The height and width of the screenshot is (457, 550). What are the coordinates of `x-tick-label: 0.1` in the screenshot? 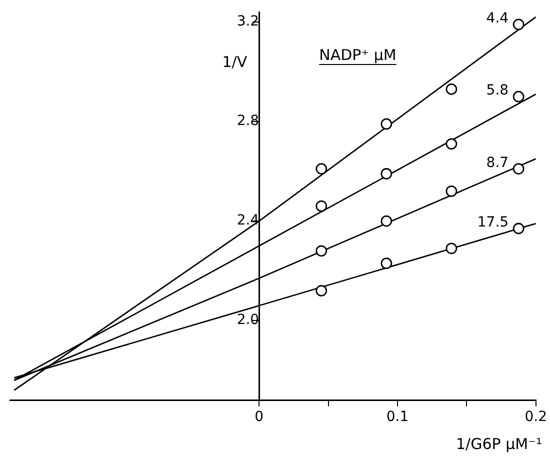 It's located at (397, 417).